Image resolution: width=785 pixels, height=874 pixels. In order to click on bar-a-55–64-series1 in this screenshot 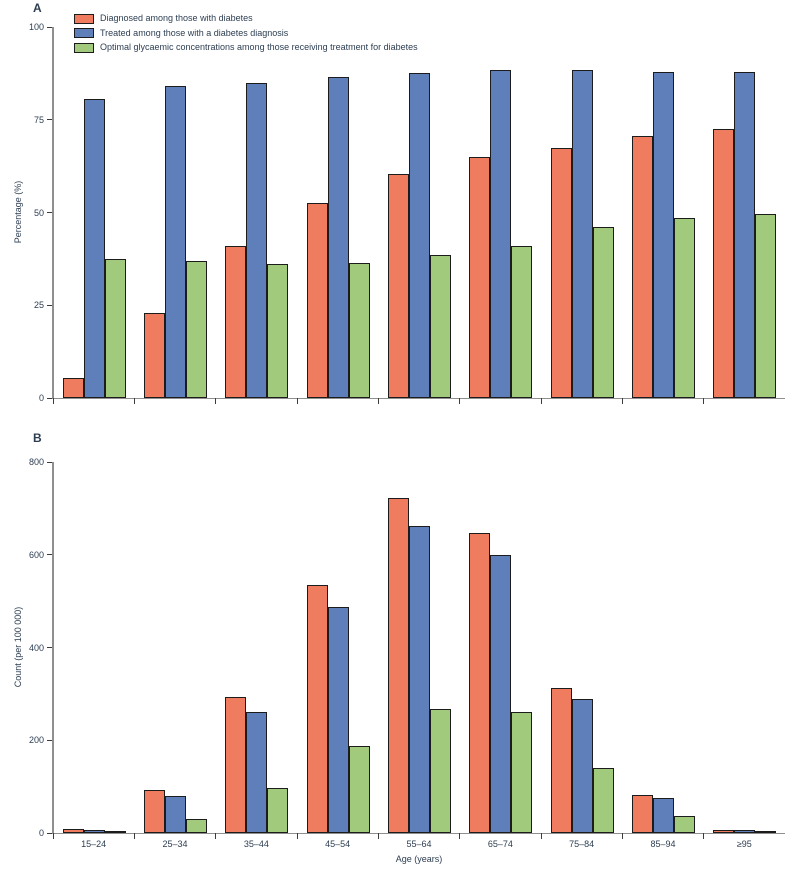, I will do `click(398, 285)`.